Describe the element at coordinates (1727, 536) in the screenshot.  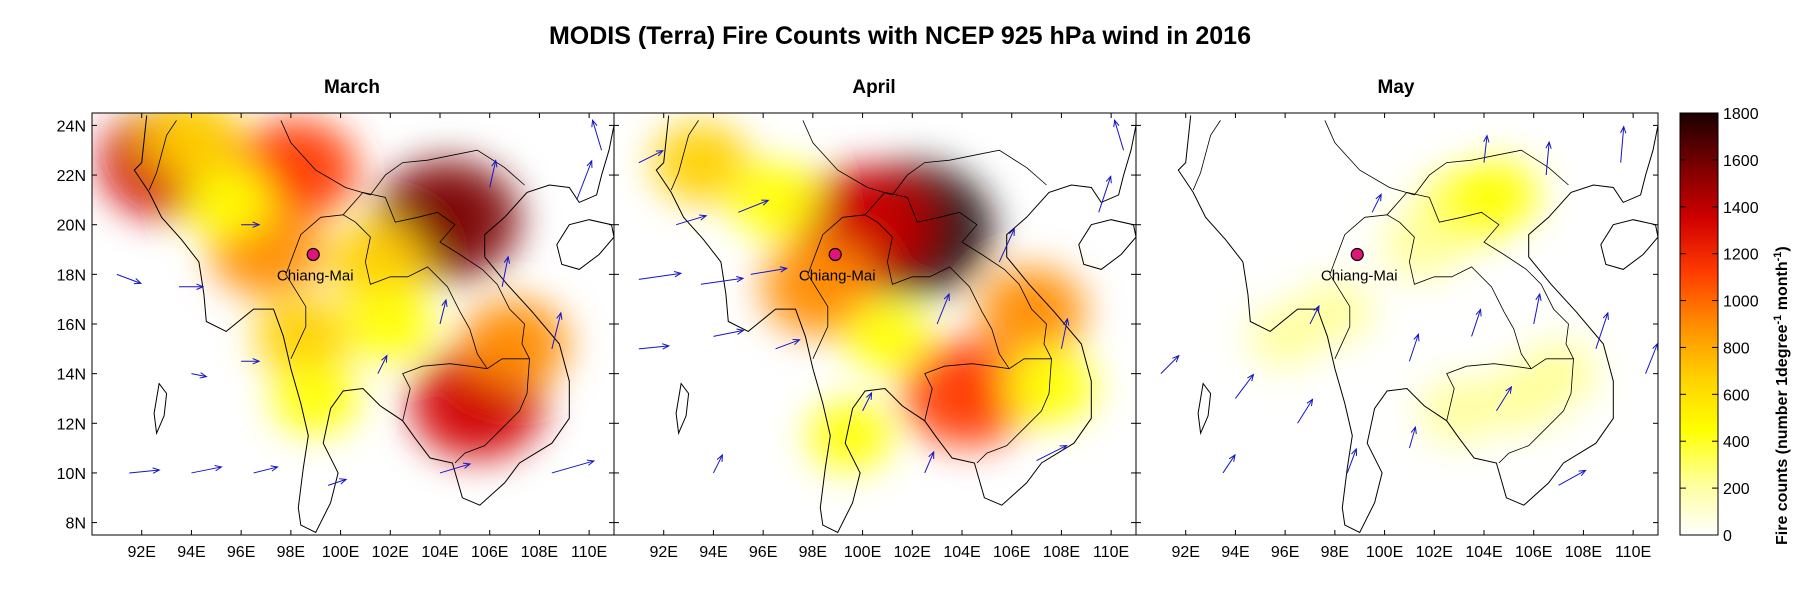
I see `colorbar-tick-label: 0` at that location.